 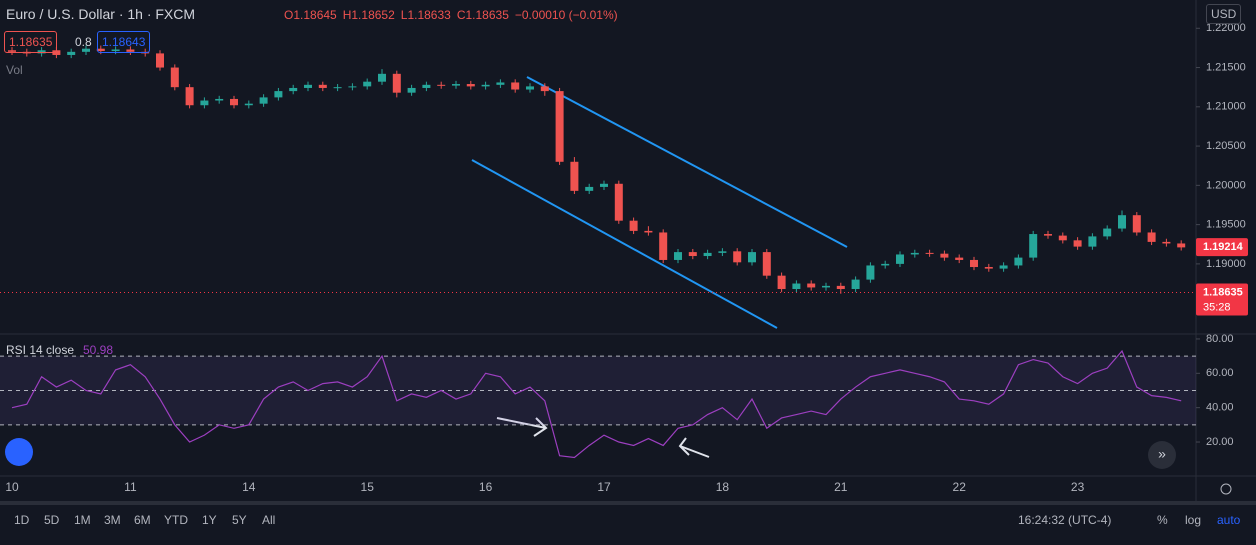 What do you see at coordinates (1224, 14) in the screenshot?
I see `currency-button: USD` at bounding box center [1224, 14].